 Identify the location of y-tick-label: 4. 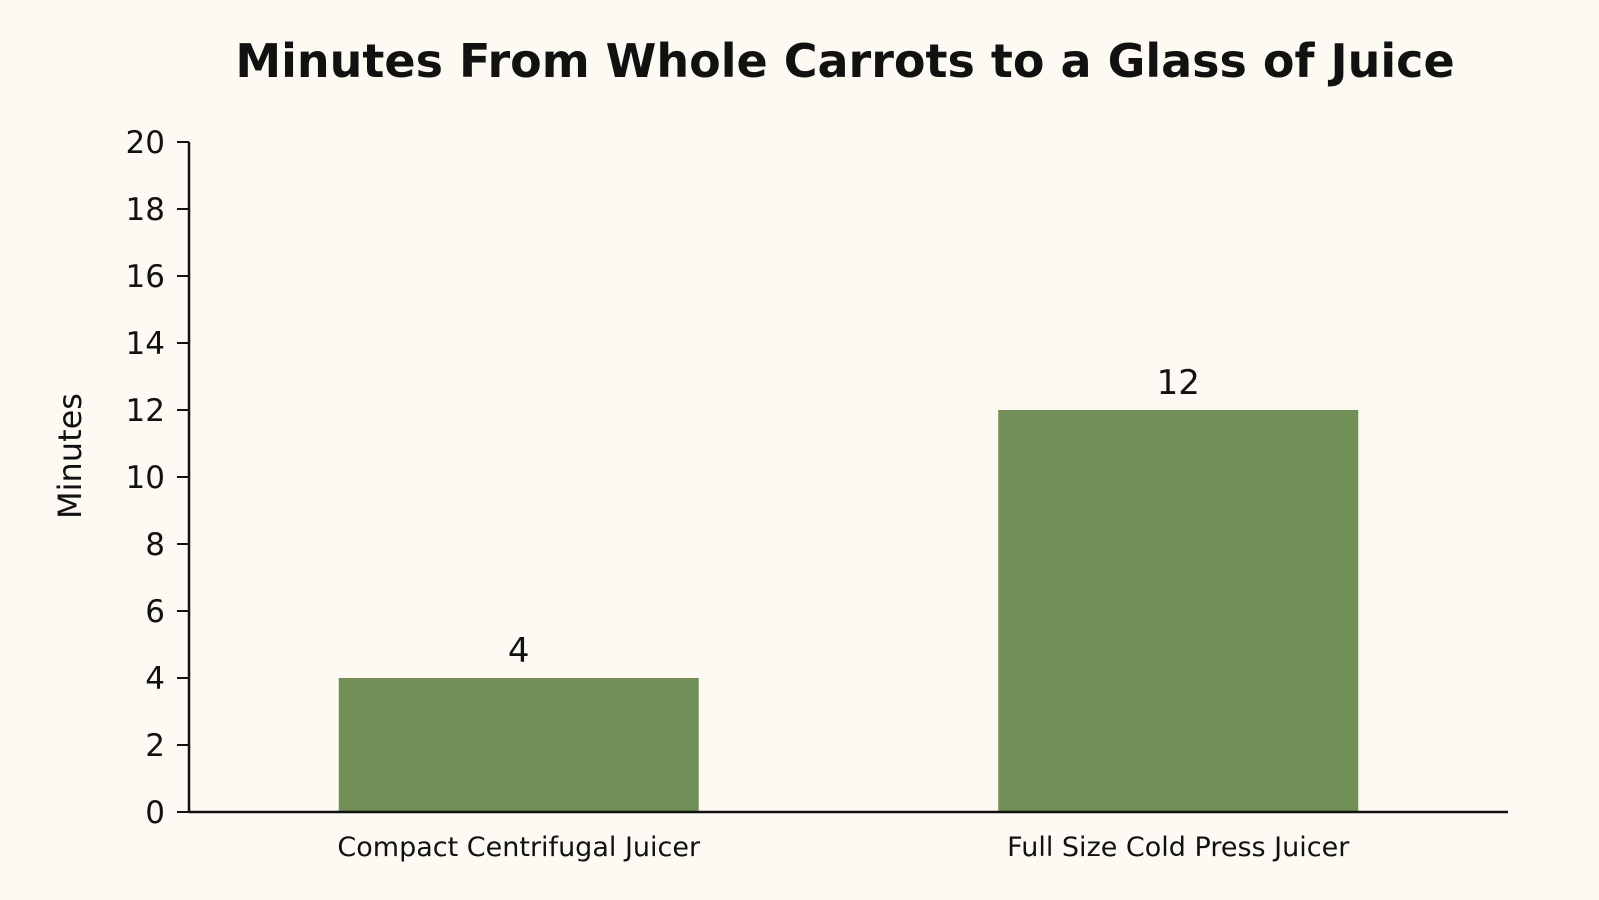
(155, 679).